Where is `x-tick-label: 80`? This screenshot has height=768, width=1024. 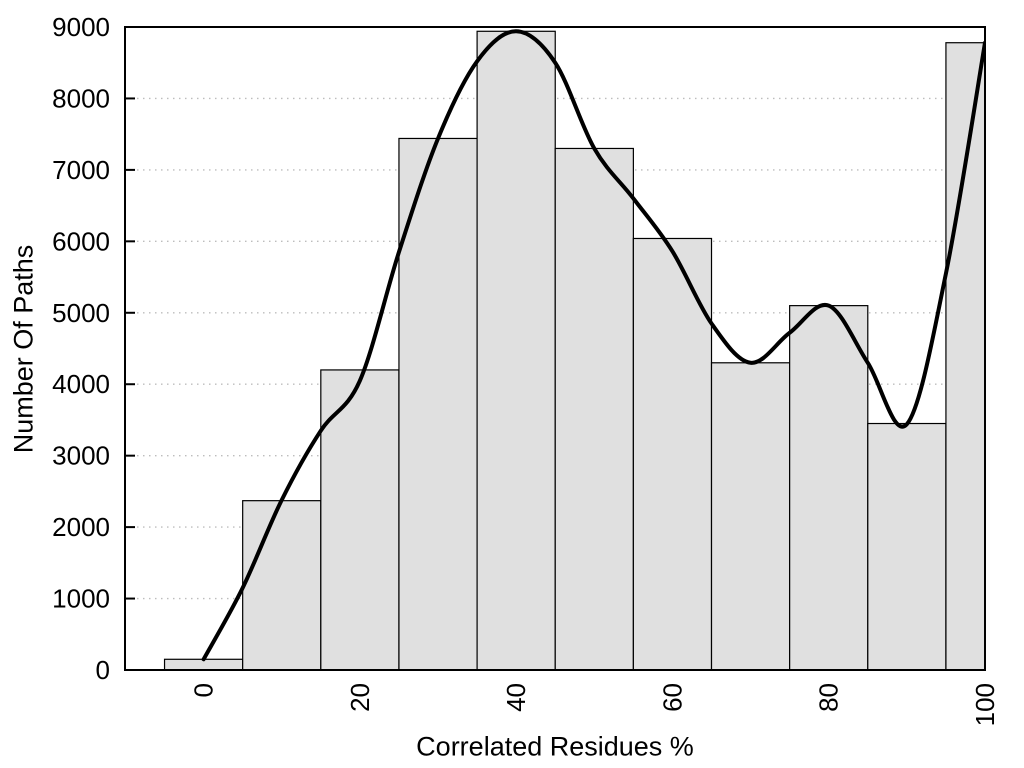
x-tick-label: 80 is located at coordinates (829, 697).